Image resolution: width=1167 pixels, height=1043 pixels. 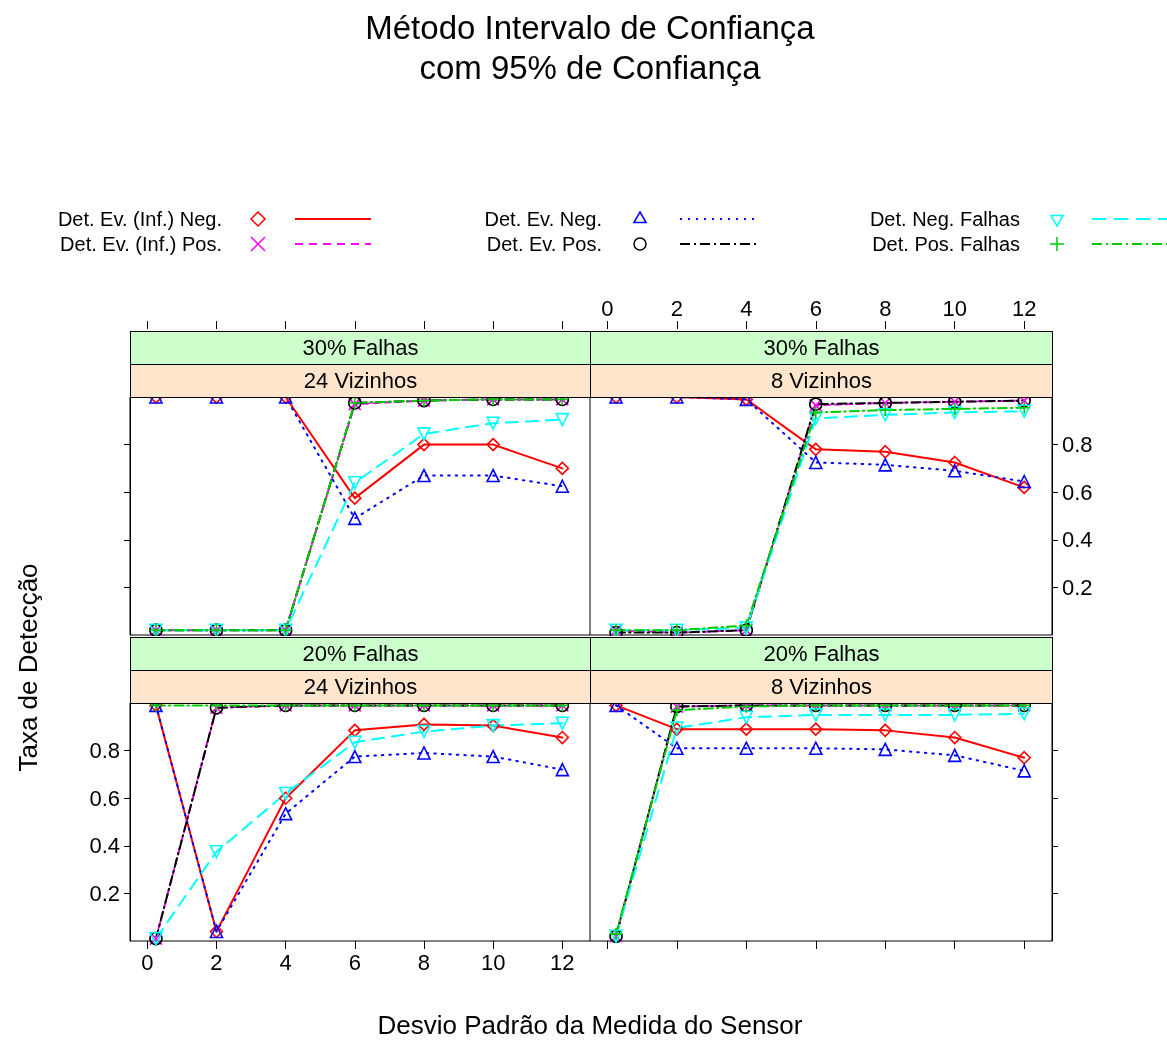 What do you see at coordinates (28, 668) in the screenshot?
I see `y-axis-title: Taxa de Detecção` at bounding box center [28, 668].